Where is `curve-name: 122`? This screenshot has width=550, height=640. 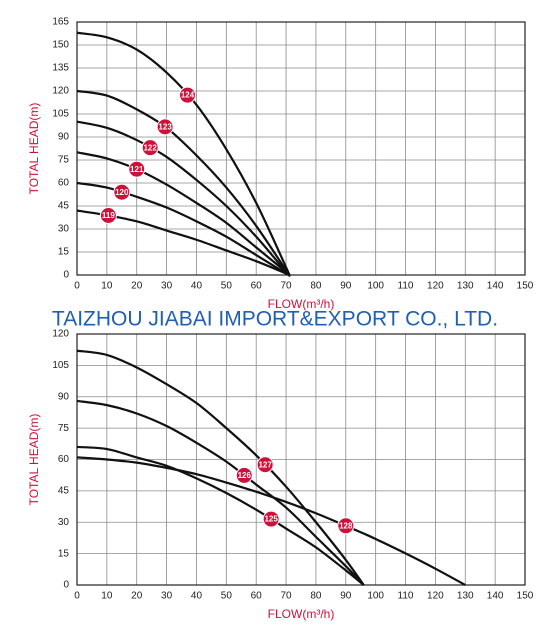
curve-name: 122 is located at coordinates (150, 147).